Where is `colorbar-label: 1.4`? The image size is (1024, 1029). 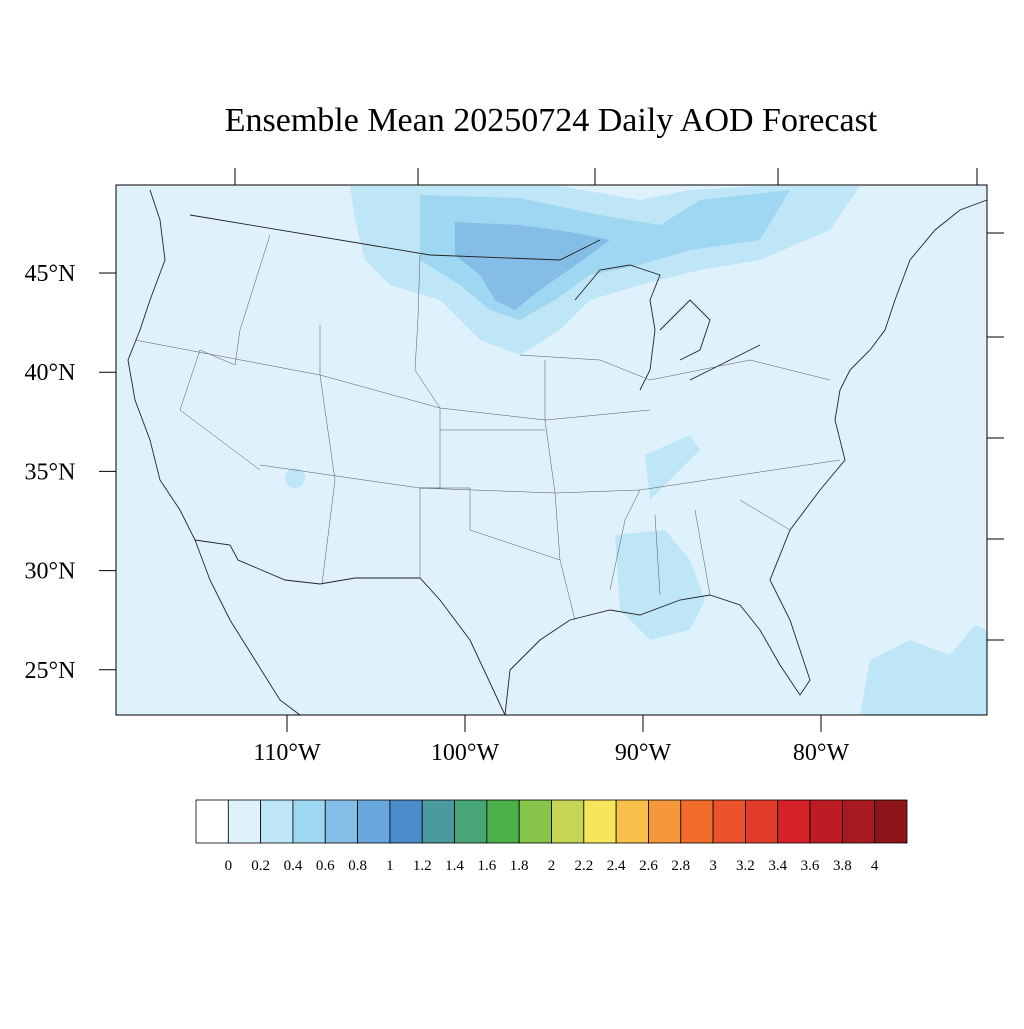 colorbar-label: 1.4 is located at coordinates (454, 866).